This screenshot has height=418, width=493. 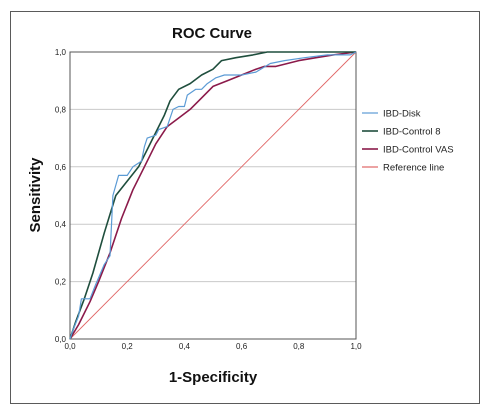 What do you see at coordinates (299, 346) in the screenshot?
I see `x-tick-label: 0,8` at bounding box center [299, 346].